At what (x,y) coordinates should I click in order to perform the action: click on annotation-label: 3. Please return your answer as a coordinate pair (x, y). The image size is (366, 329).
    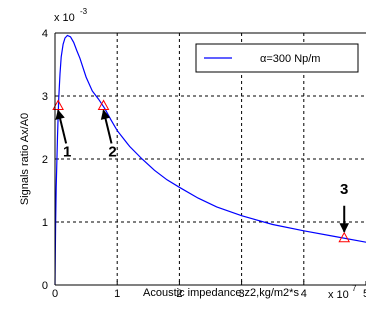
    Looking at the image, I should click on (344, 189).